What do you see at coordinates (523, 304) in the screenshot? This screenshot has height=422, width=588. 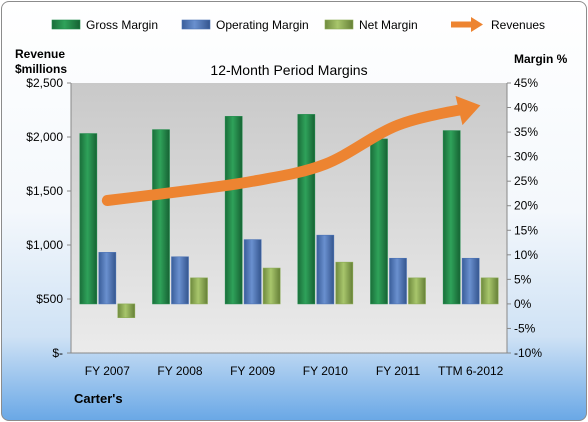 I see `right-tick-label: 0%` at bounding box center [523, 304].